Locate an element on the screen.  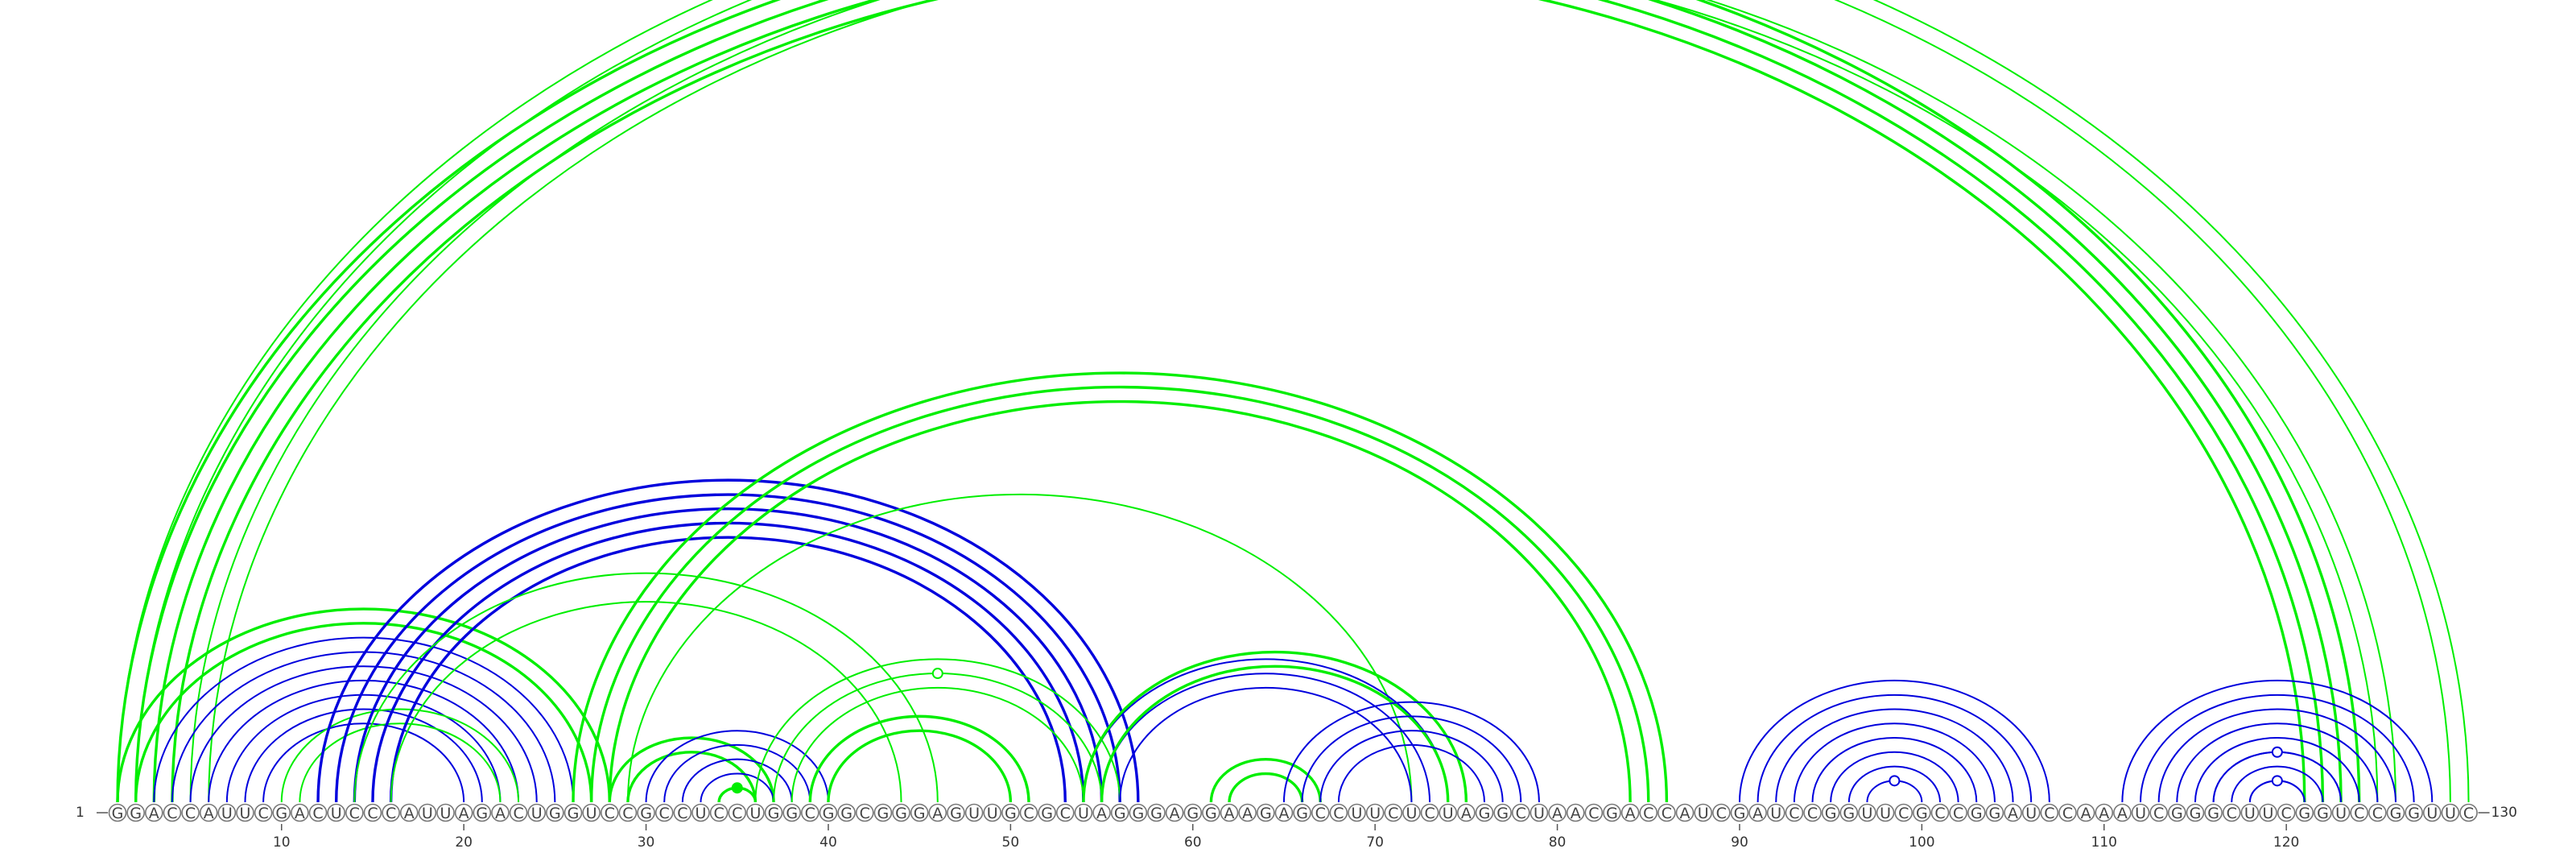
open-arc-marker is located at coordinates (2277, 752).